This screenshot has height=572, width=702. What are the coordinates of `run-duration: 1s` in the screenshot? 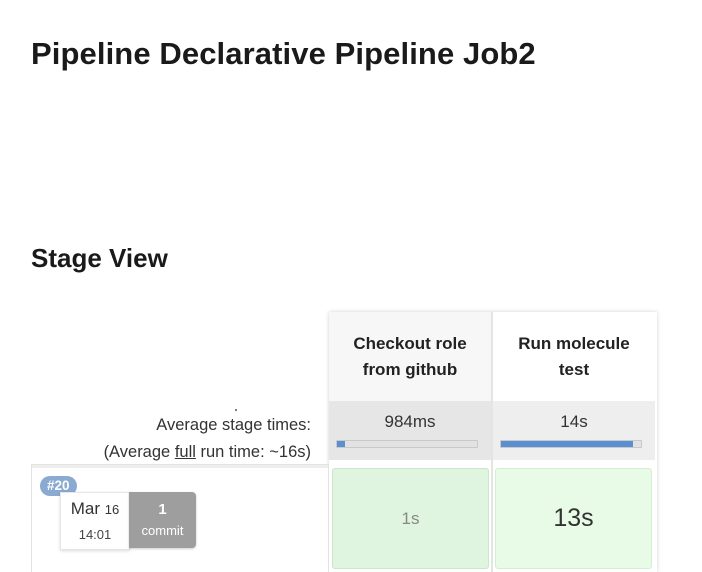 It's located at (410, 518).